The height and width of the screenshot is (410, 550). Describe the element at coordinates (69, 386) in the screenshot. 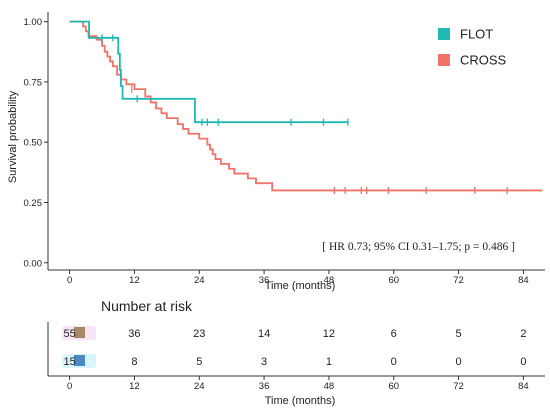

I see `risk-x-tick-label: 0` at that location.